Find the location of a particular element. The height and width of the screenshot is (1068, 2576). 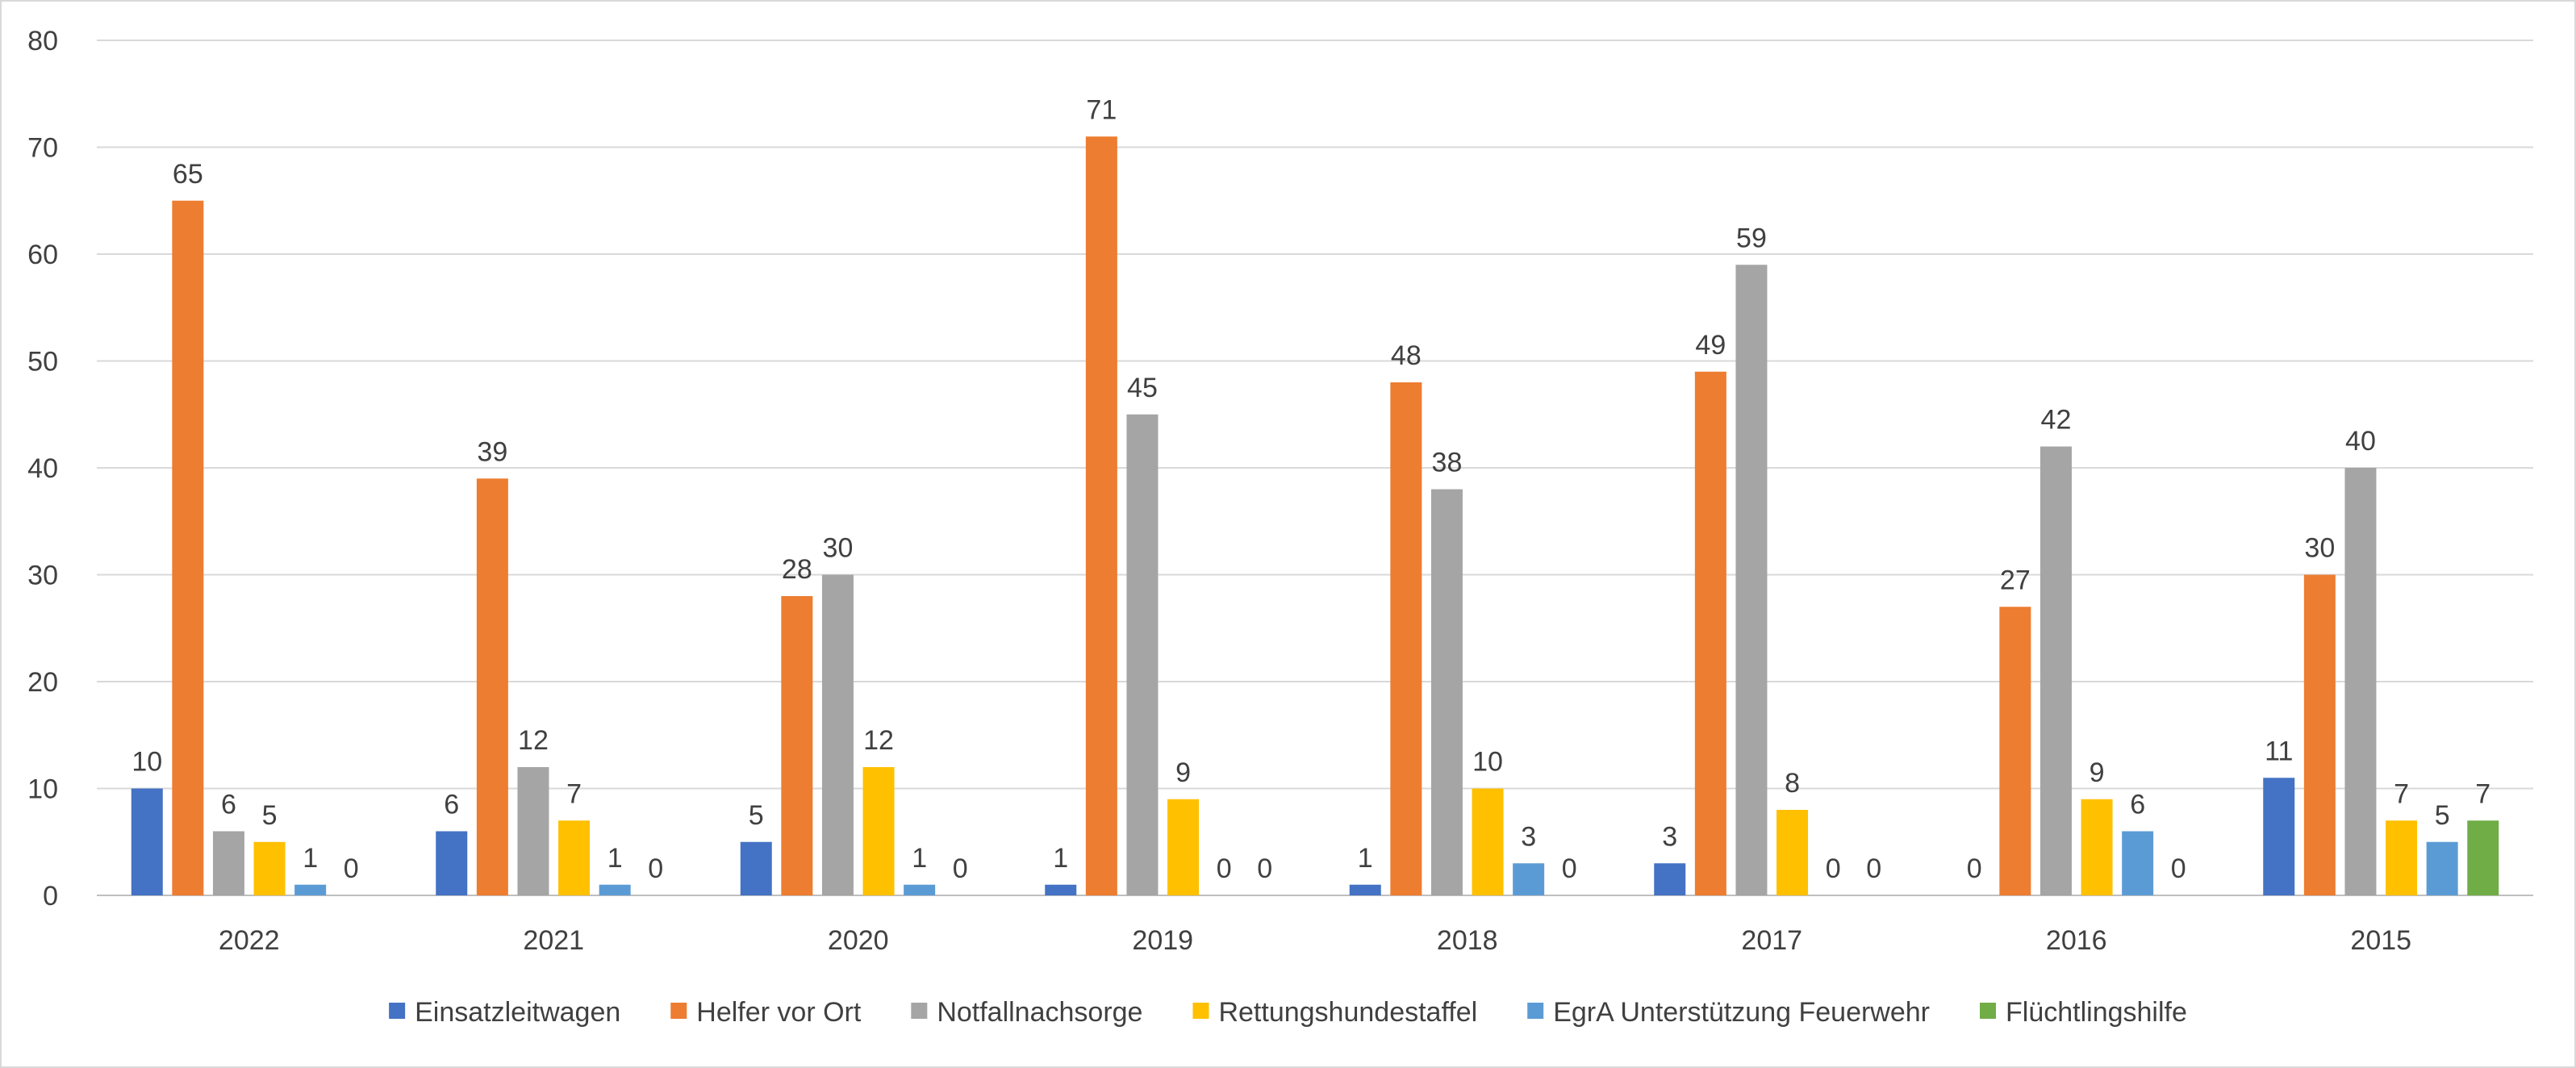

data-label: 42 is located at coordinates (2056, 420).